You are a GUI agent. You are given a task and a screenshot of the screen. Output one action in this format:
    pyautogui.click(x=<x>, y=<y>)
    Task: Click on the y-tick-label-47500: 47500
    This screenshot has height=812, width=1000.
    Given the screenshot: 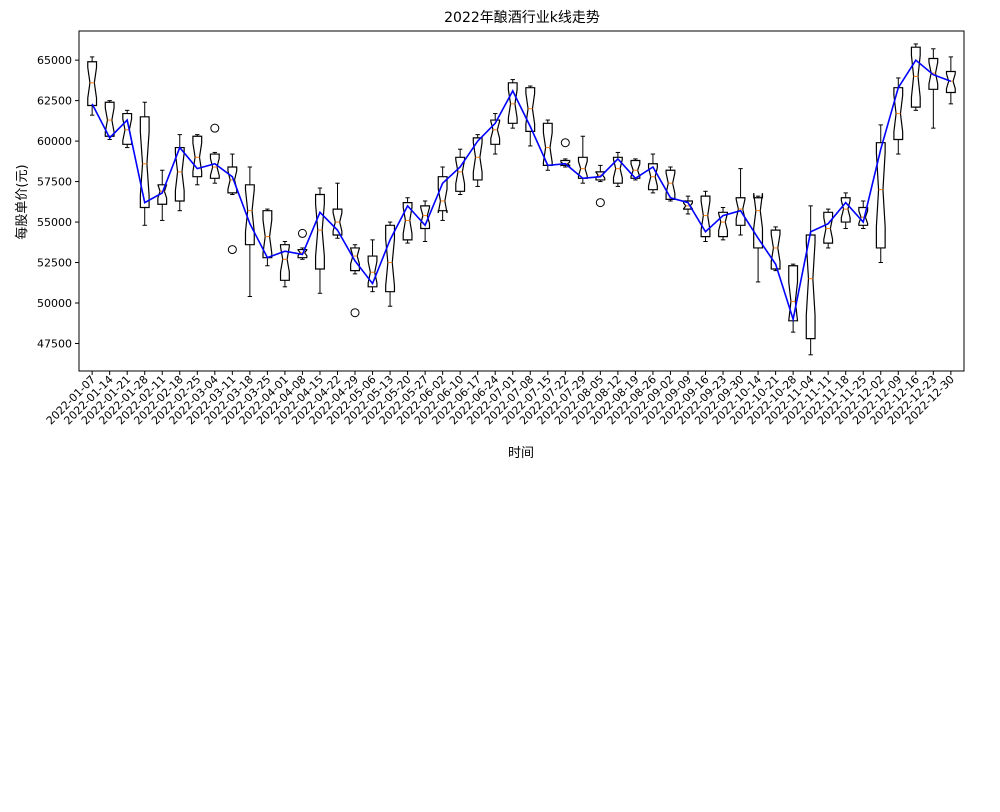 What is the action you would take?
    pyautogui.click(x=54, y=343)
    